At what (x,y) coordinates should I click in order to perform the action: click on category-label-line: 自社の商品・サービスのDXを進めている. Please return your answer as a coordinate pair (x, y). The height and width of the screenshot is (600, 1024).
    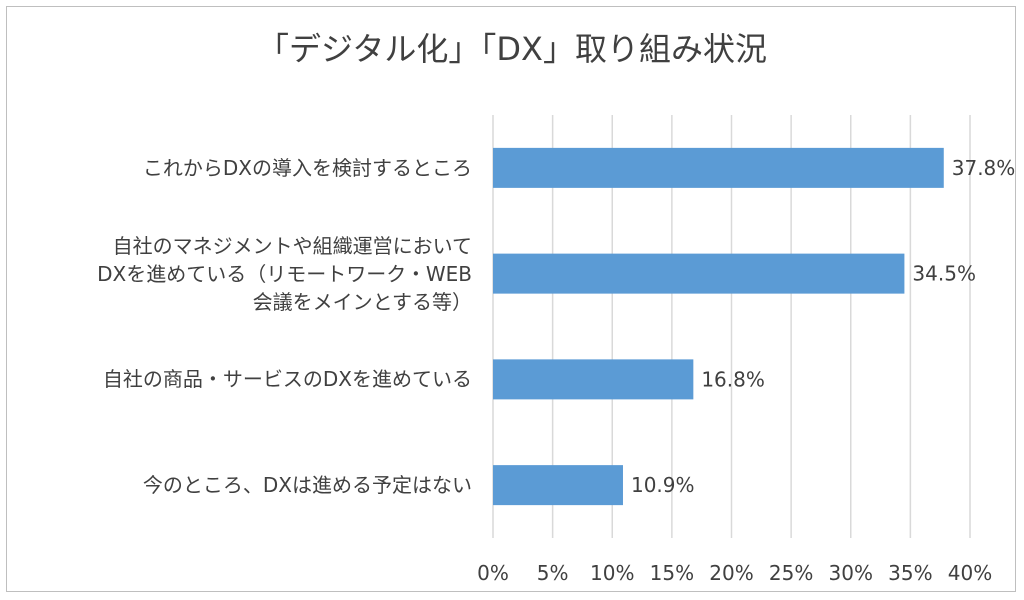
    Looking at the image, I should click on (287, 379).